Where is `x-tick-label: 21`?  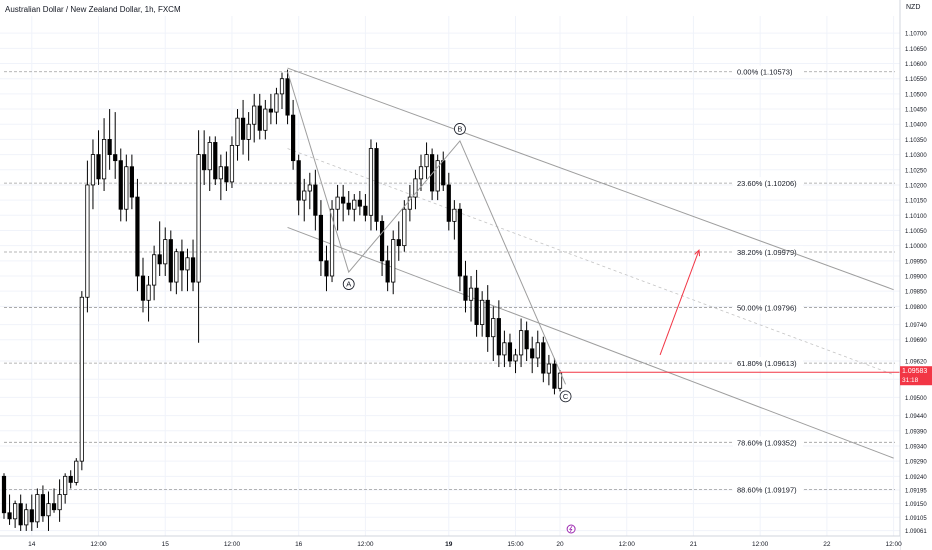
x-tick-label: 21 is located at coordinates (694, 544).